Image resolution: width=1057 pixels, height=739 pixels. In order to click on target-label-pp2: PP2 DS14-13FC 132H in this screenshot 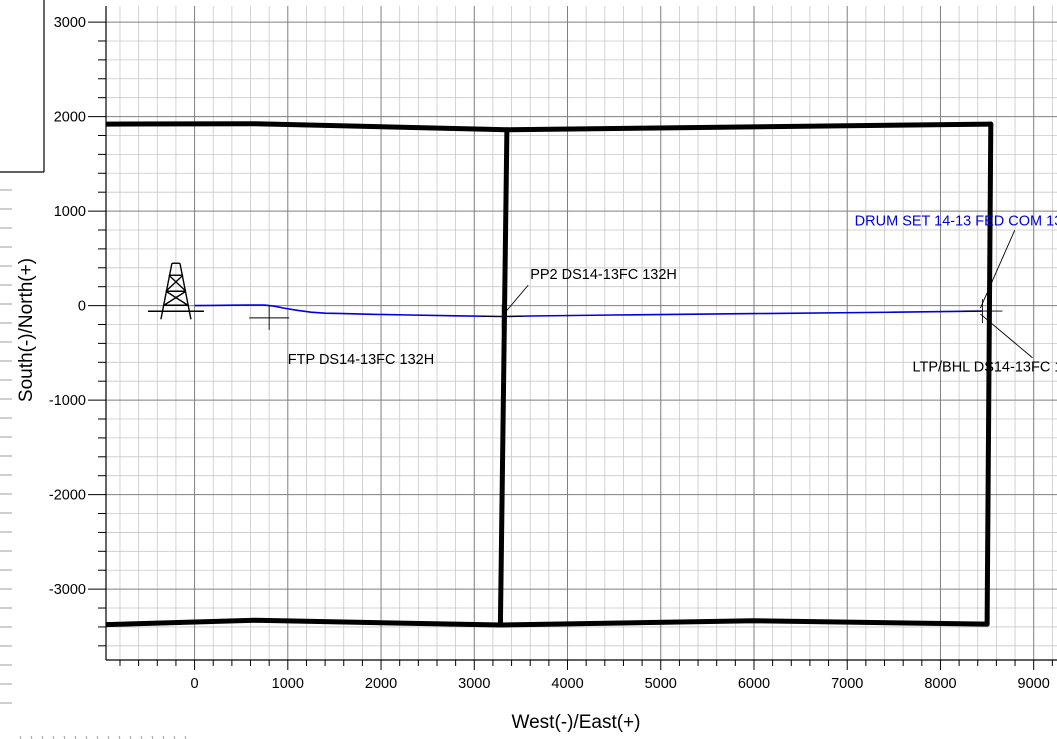, I will do `click(603, 275)`.